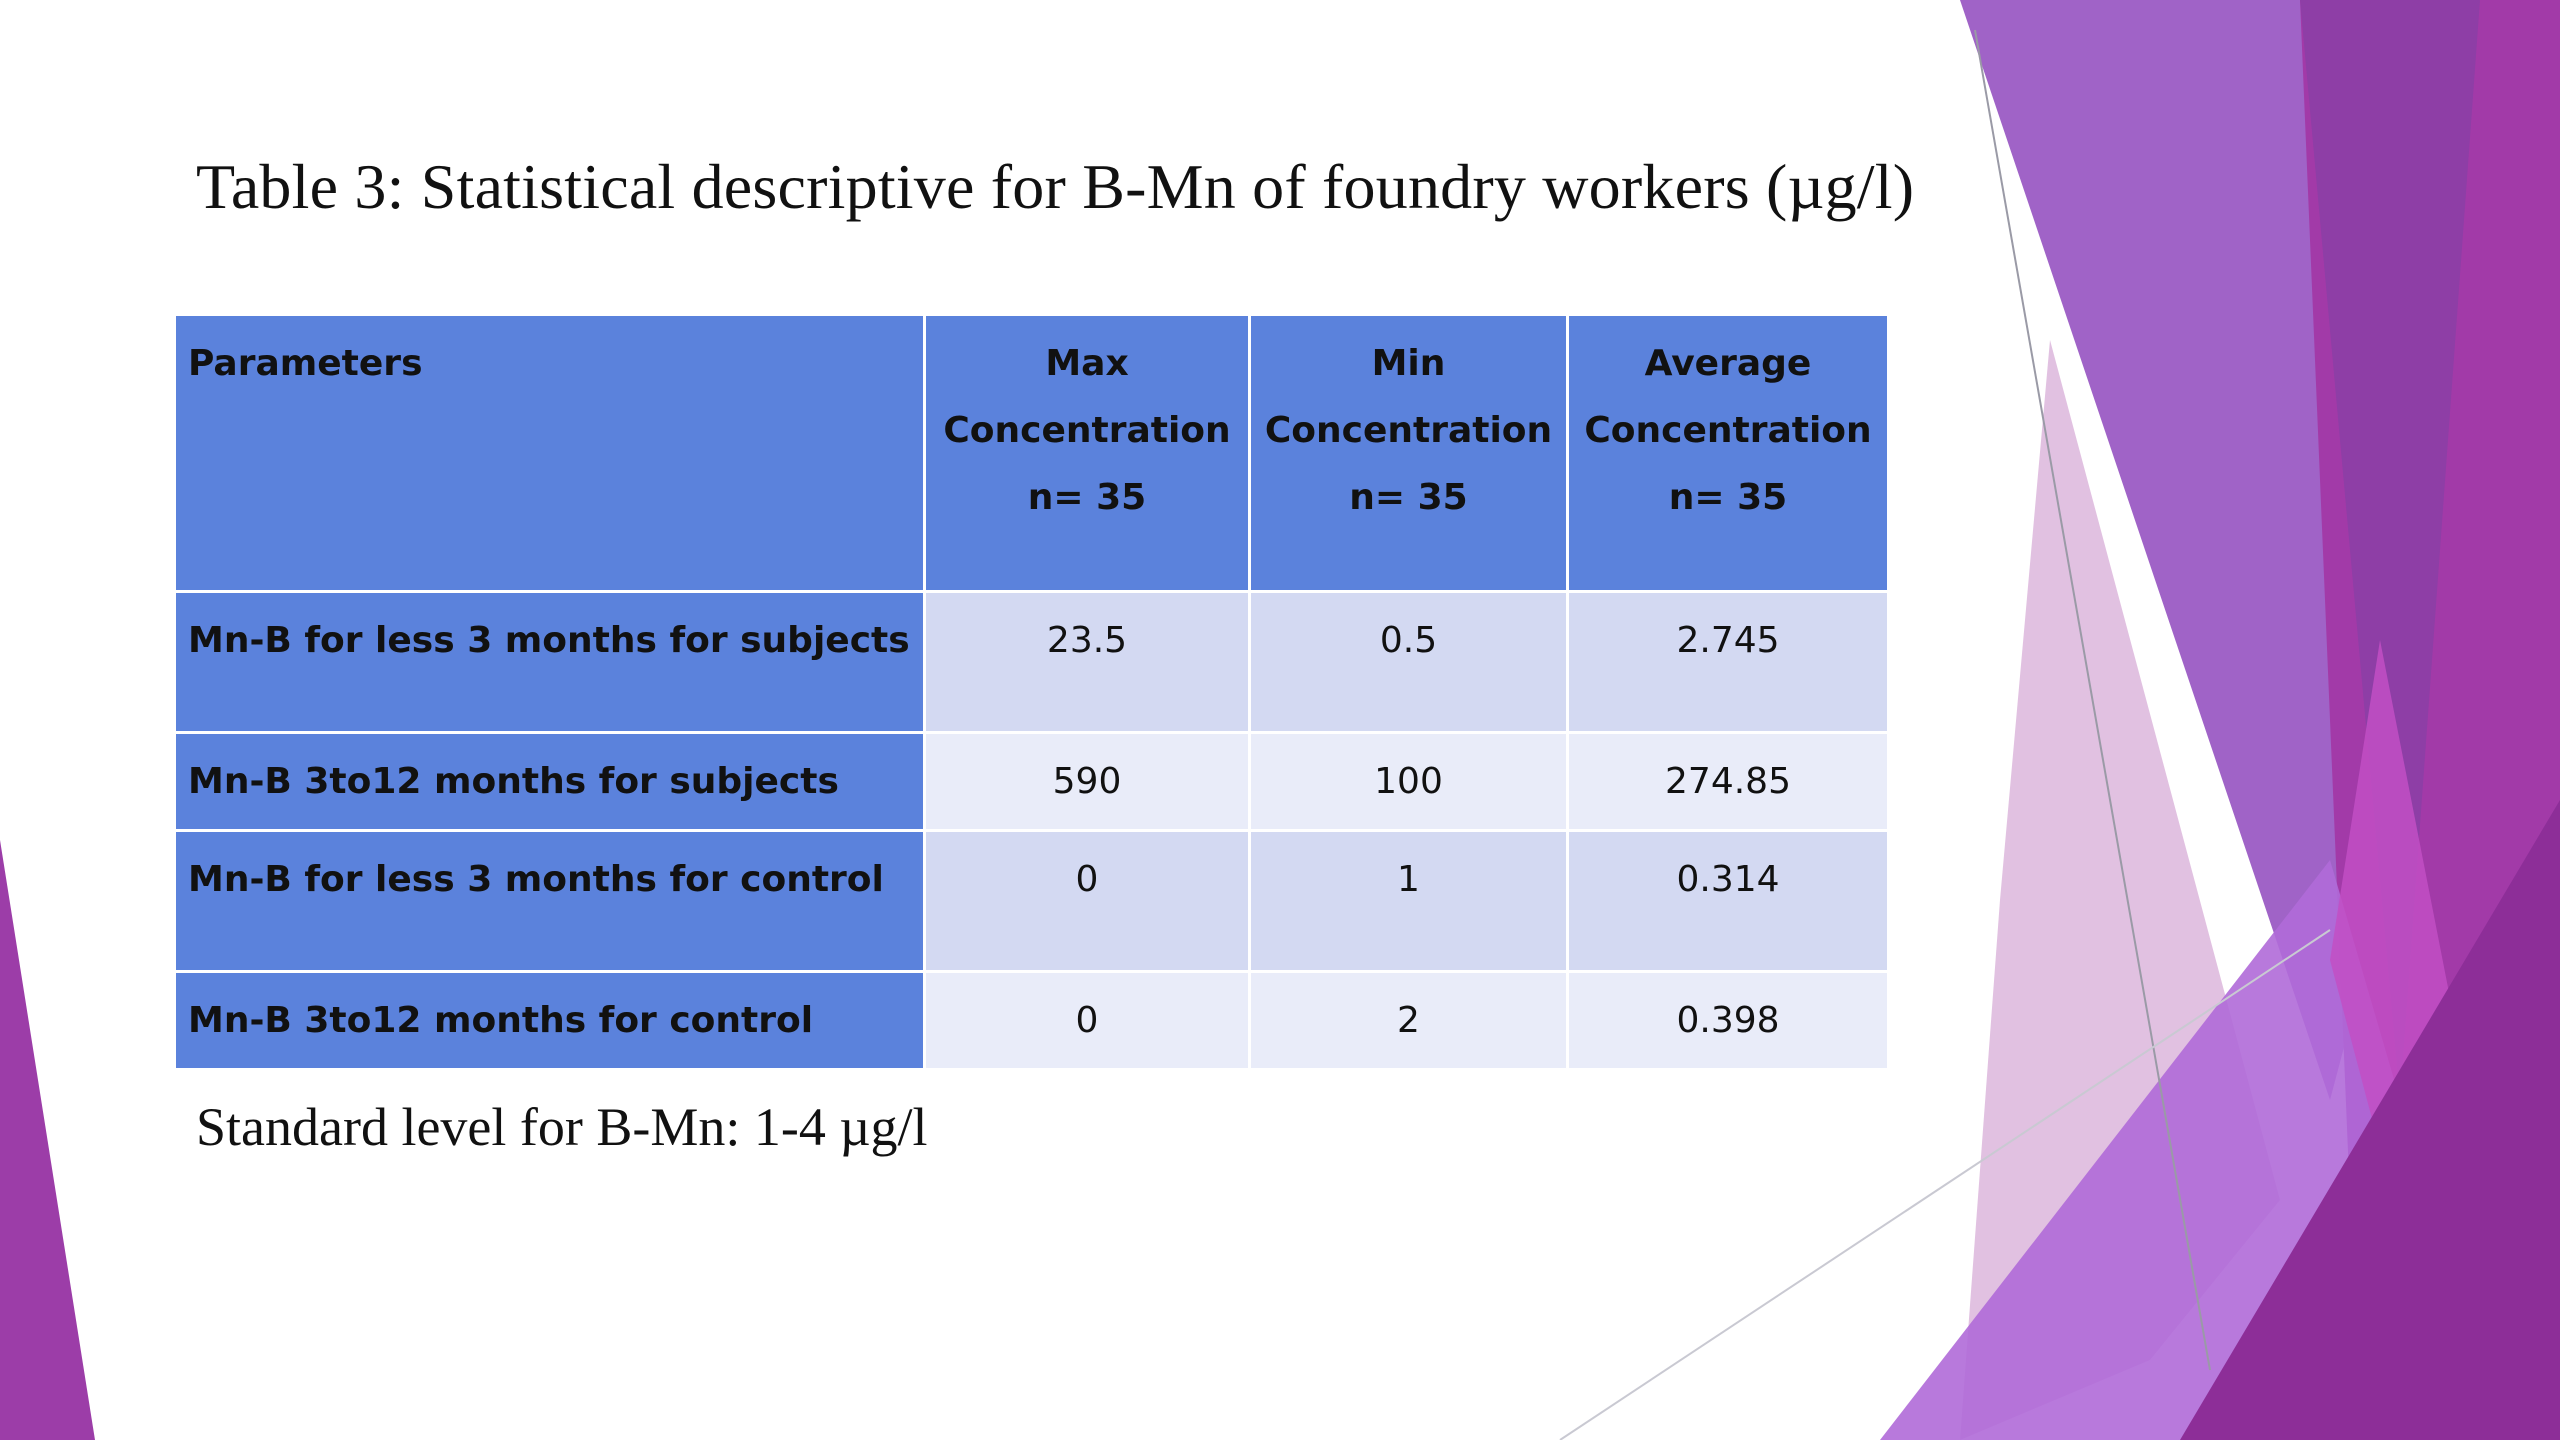 This screenshot has width=2560, height=1440. Describe the element at coordinates (551, 454) in the screenshot. I see `header-parameters: Parameters` at that location.